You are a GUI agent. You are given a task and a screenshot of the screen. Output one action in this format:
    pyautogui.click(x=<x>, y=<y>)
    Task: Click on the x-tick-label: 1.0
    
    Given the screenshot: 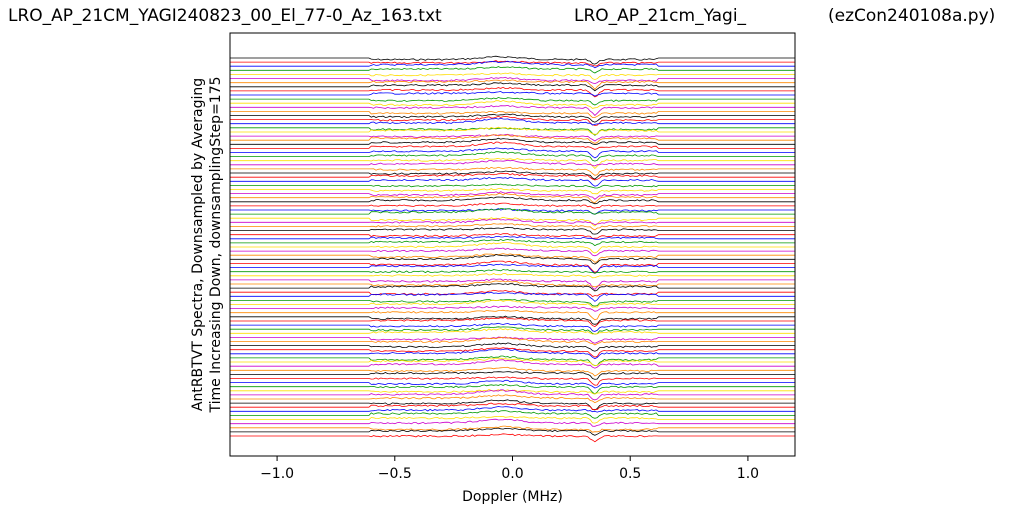 What is the action you would take?
    pyautogui.click(x=748, y=474)
    